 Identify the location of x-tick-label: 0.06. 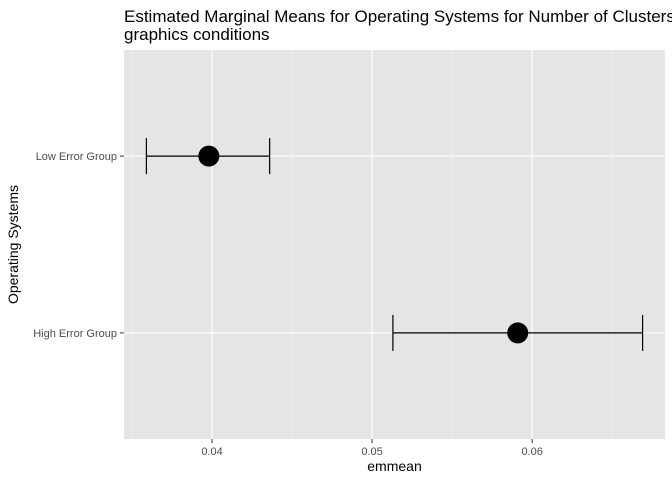
(531, 452).